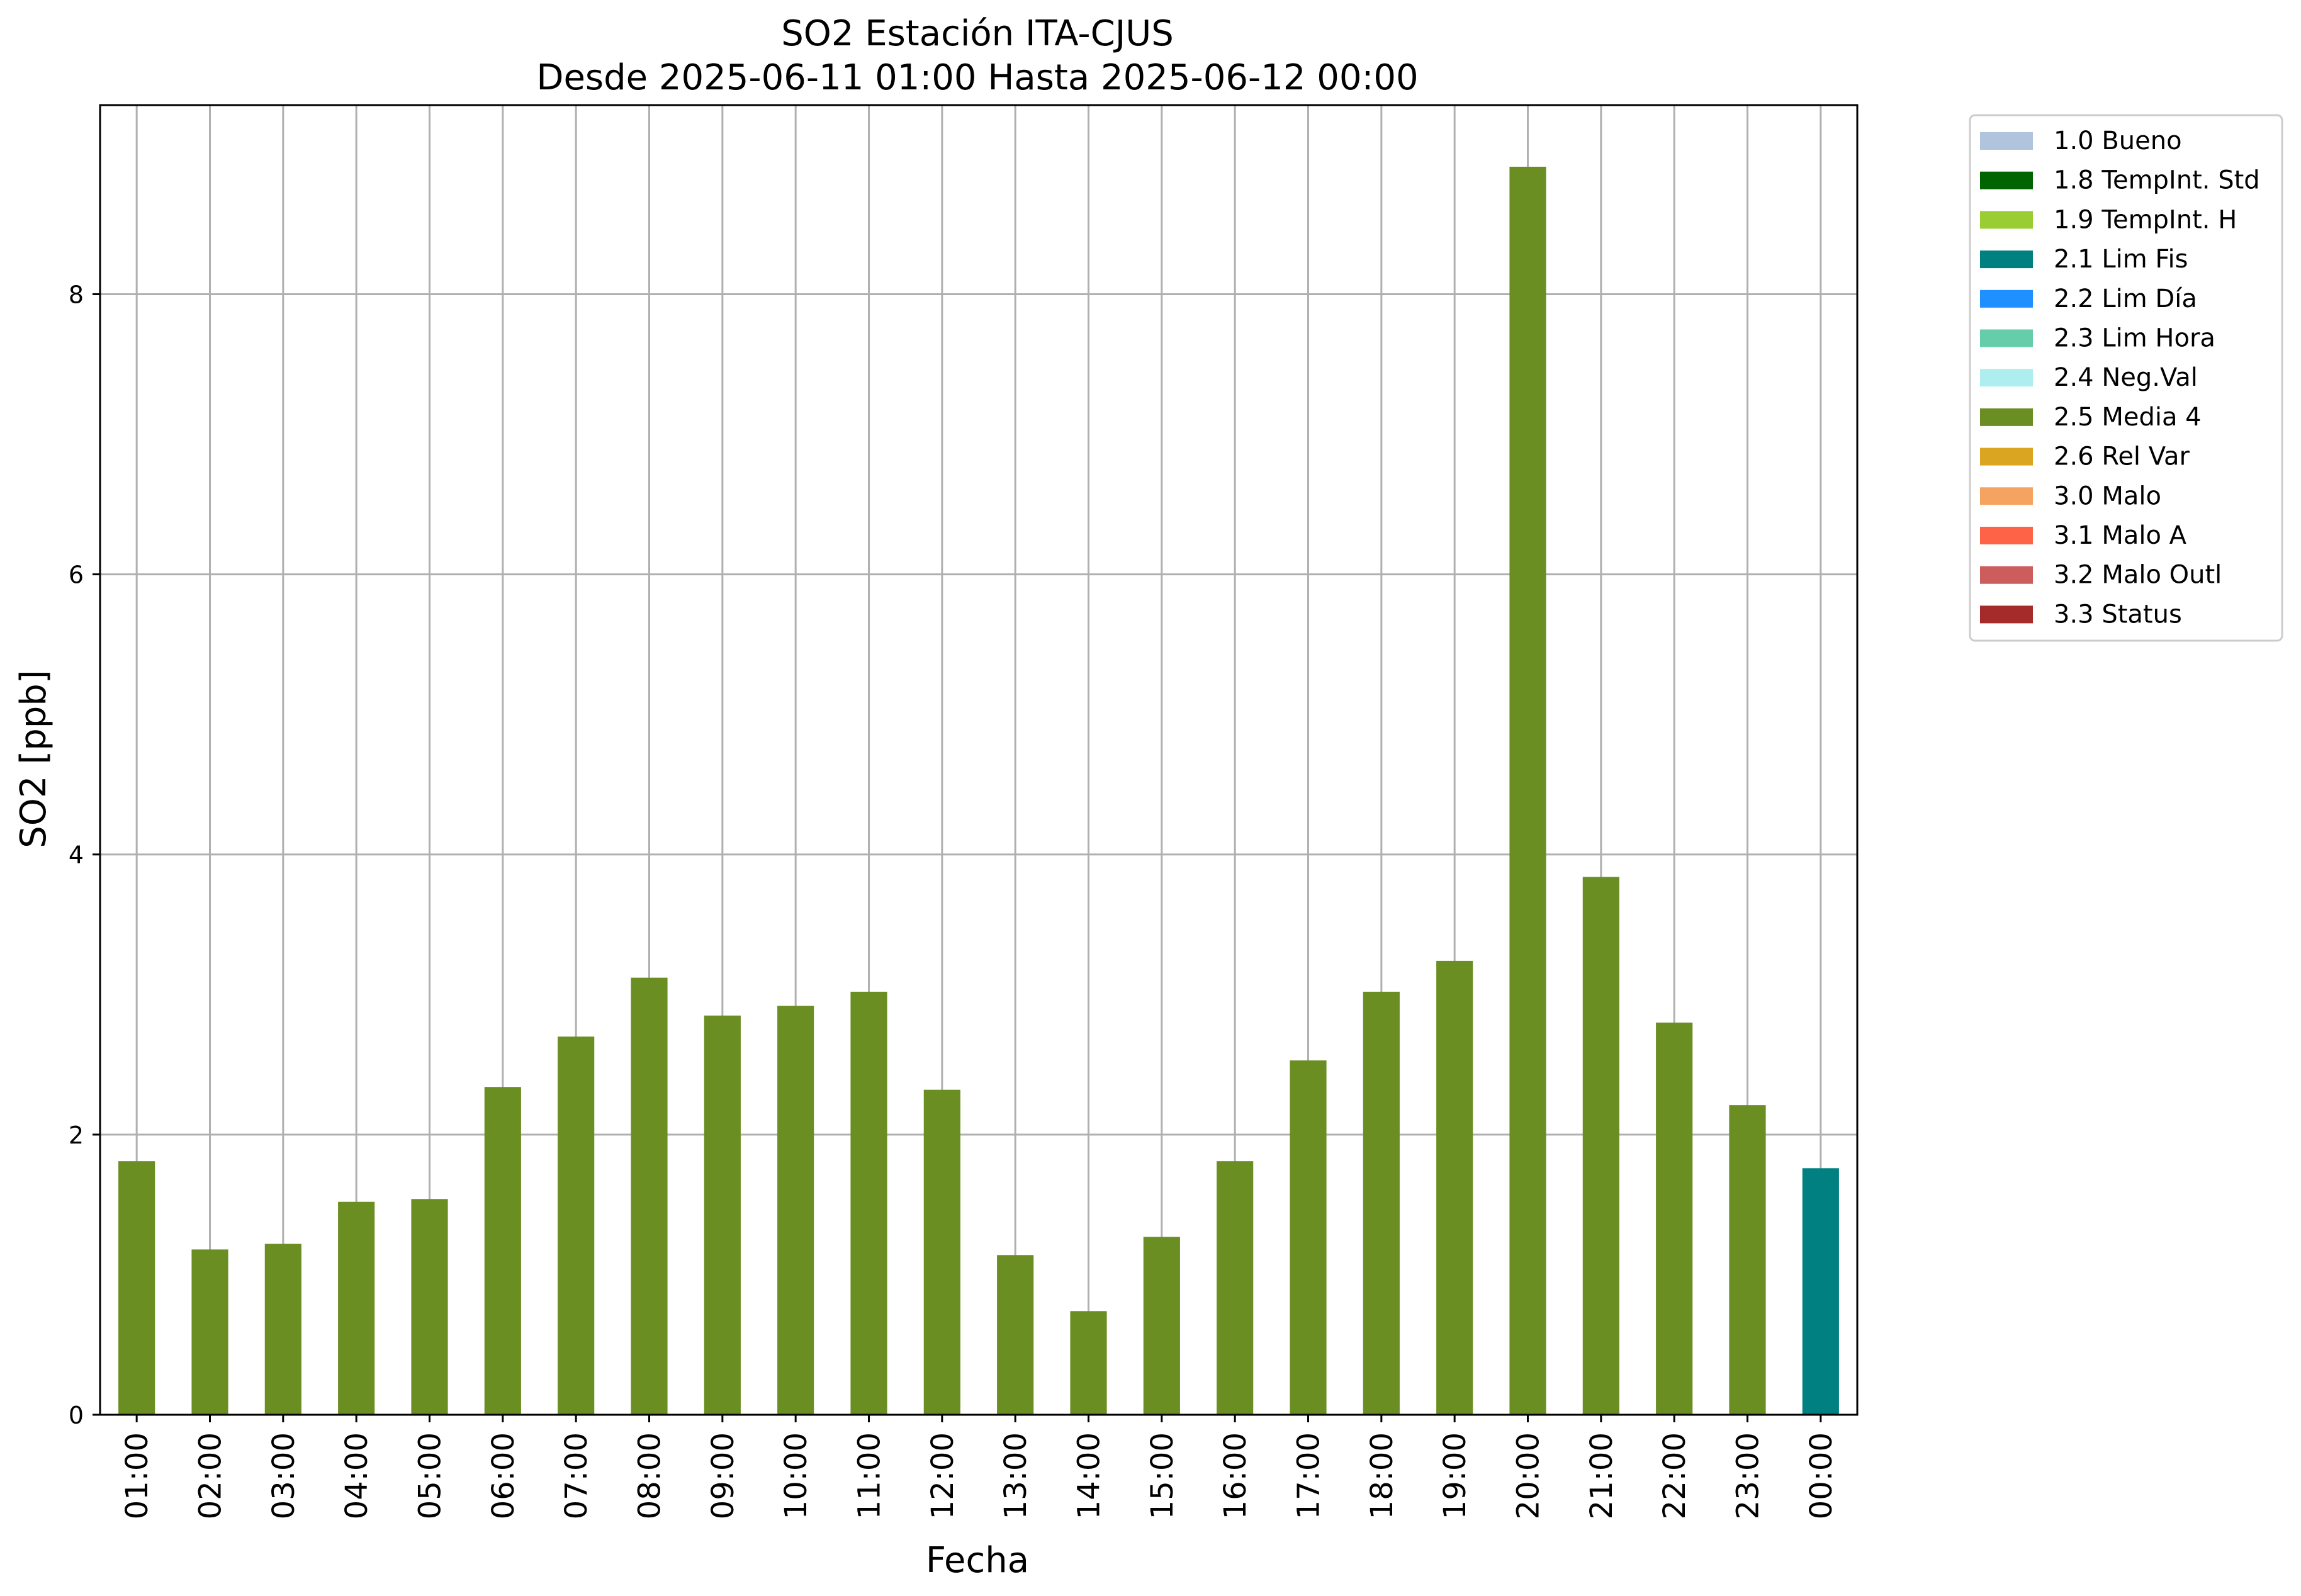 The image size is (2301, 1596). Describe the element at coordinates (357, 1475) in the screenshot. I see `x-tick-label: 04:00` at that location.